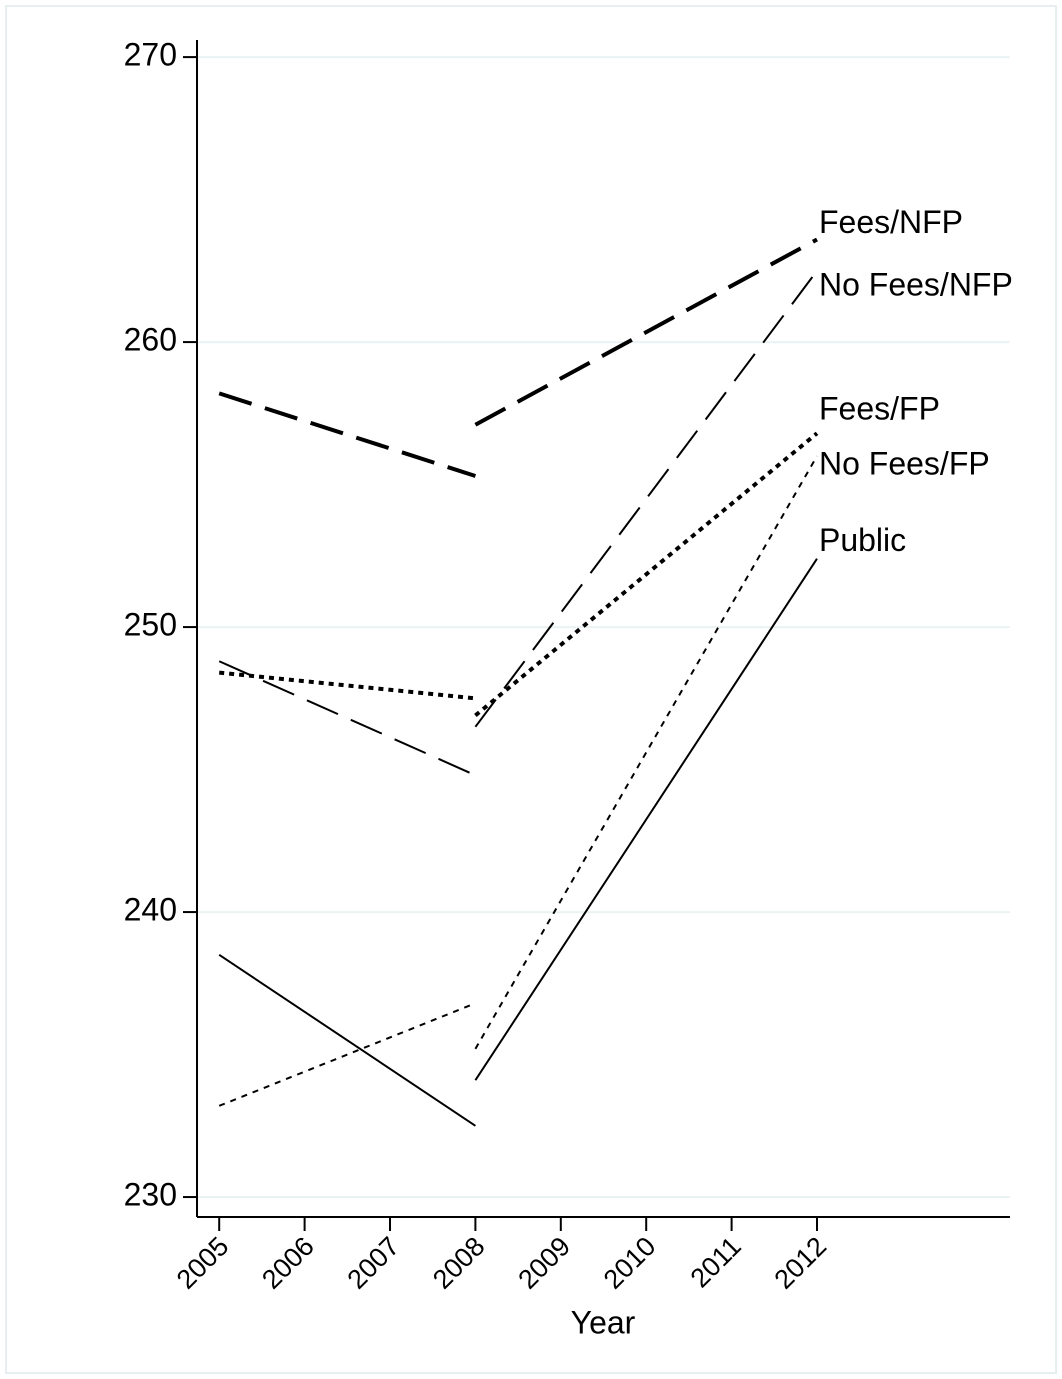  I want to click on series-label: No Fees/NFP, so click(916, 284).